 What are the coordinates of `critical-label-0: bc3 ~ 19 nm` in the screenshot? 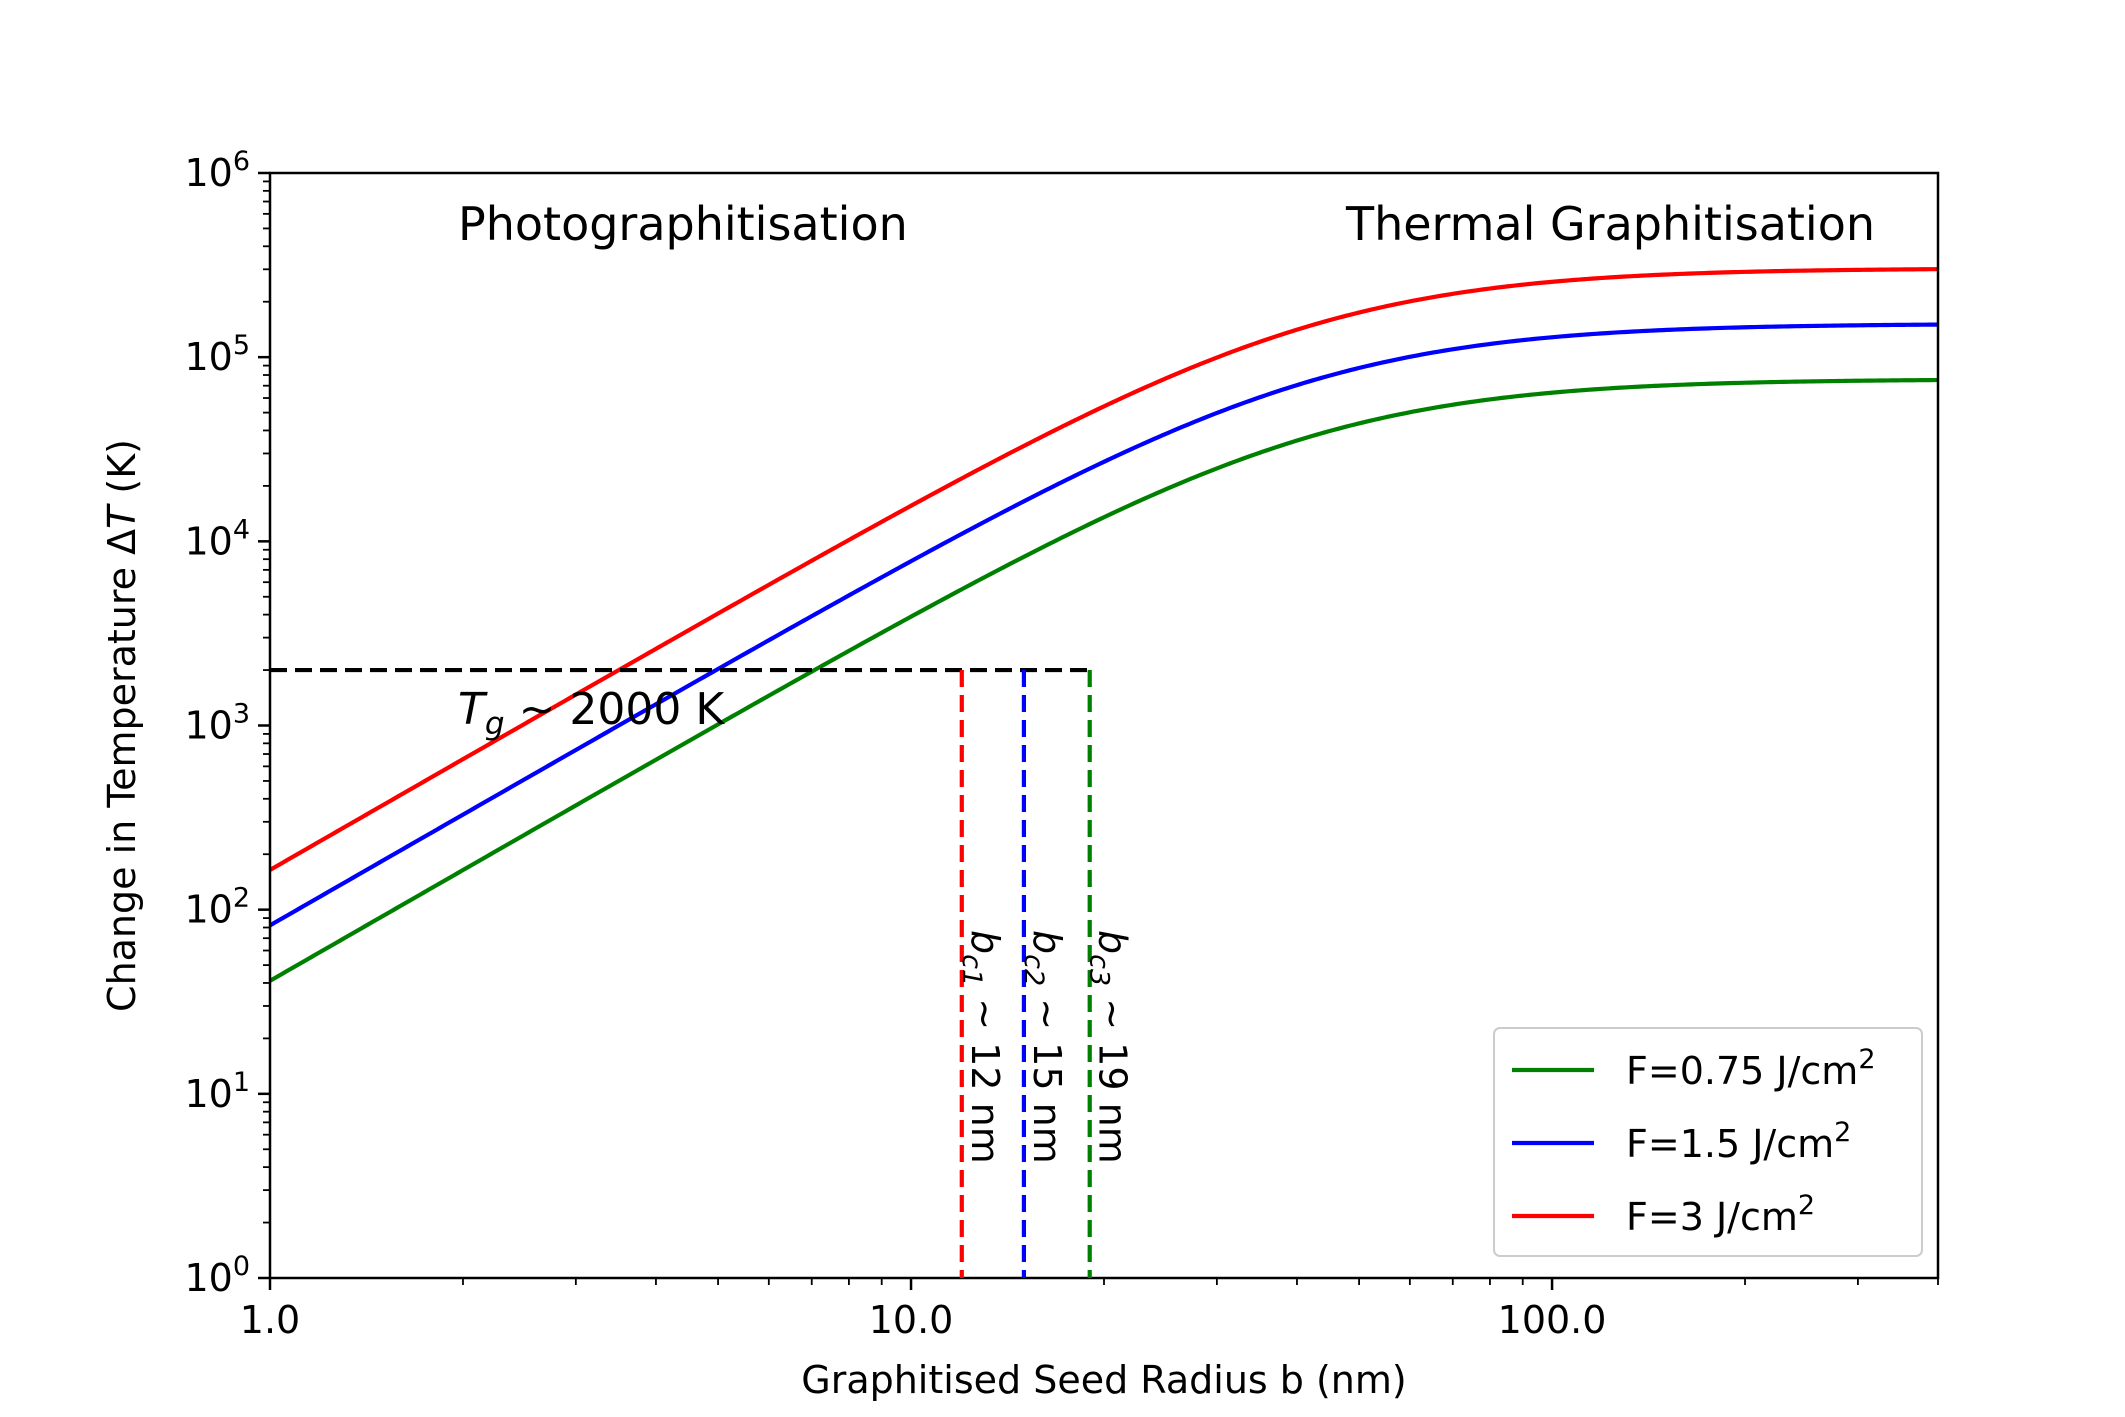 It's located at (1109, 1047).